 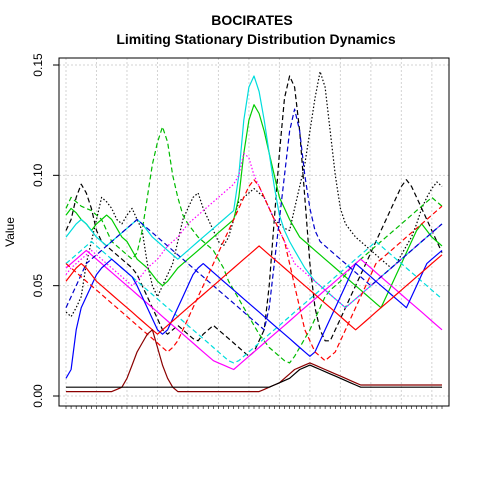 I want to click on y-tick-label: 0.05, so click(x=38, y=286).